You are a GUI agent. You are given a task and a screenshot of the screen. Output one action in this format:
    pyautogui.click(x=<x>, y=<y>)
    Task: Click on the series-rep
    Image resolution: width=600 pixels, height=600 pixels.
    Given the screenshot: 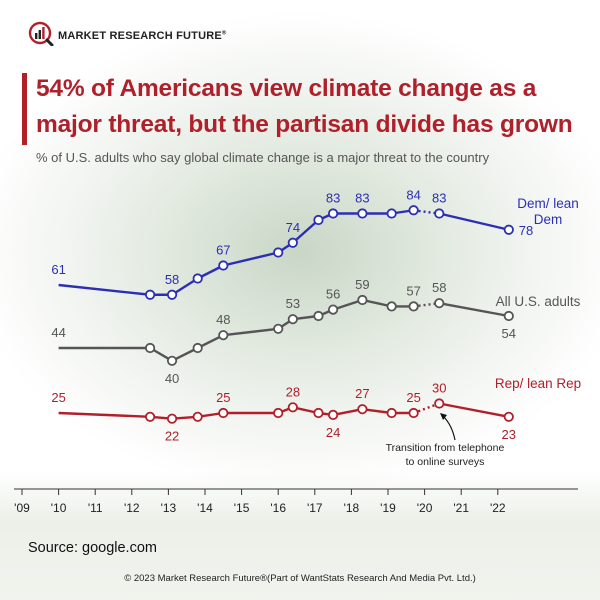 What is the action you would take?
    pyautogui.click(x=286, y=411)
    